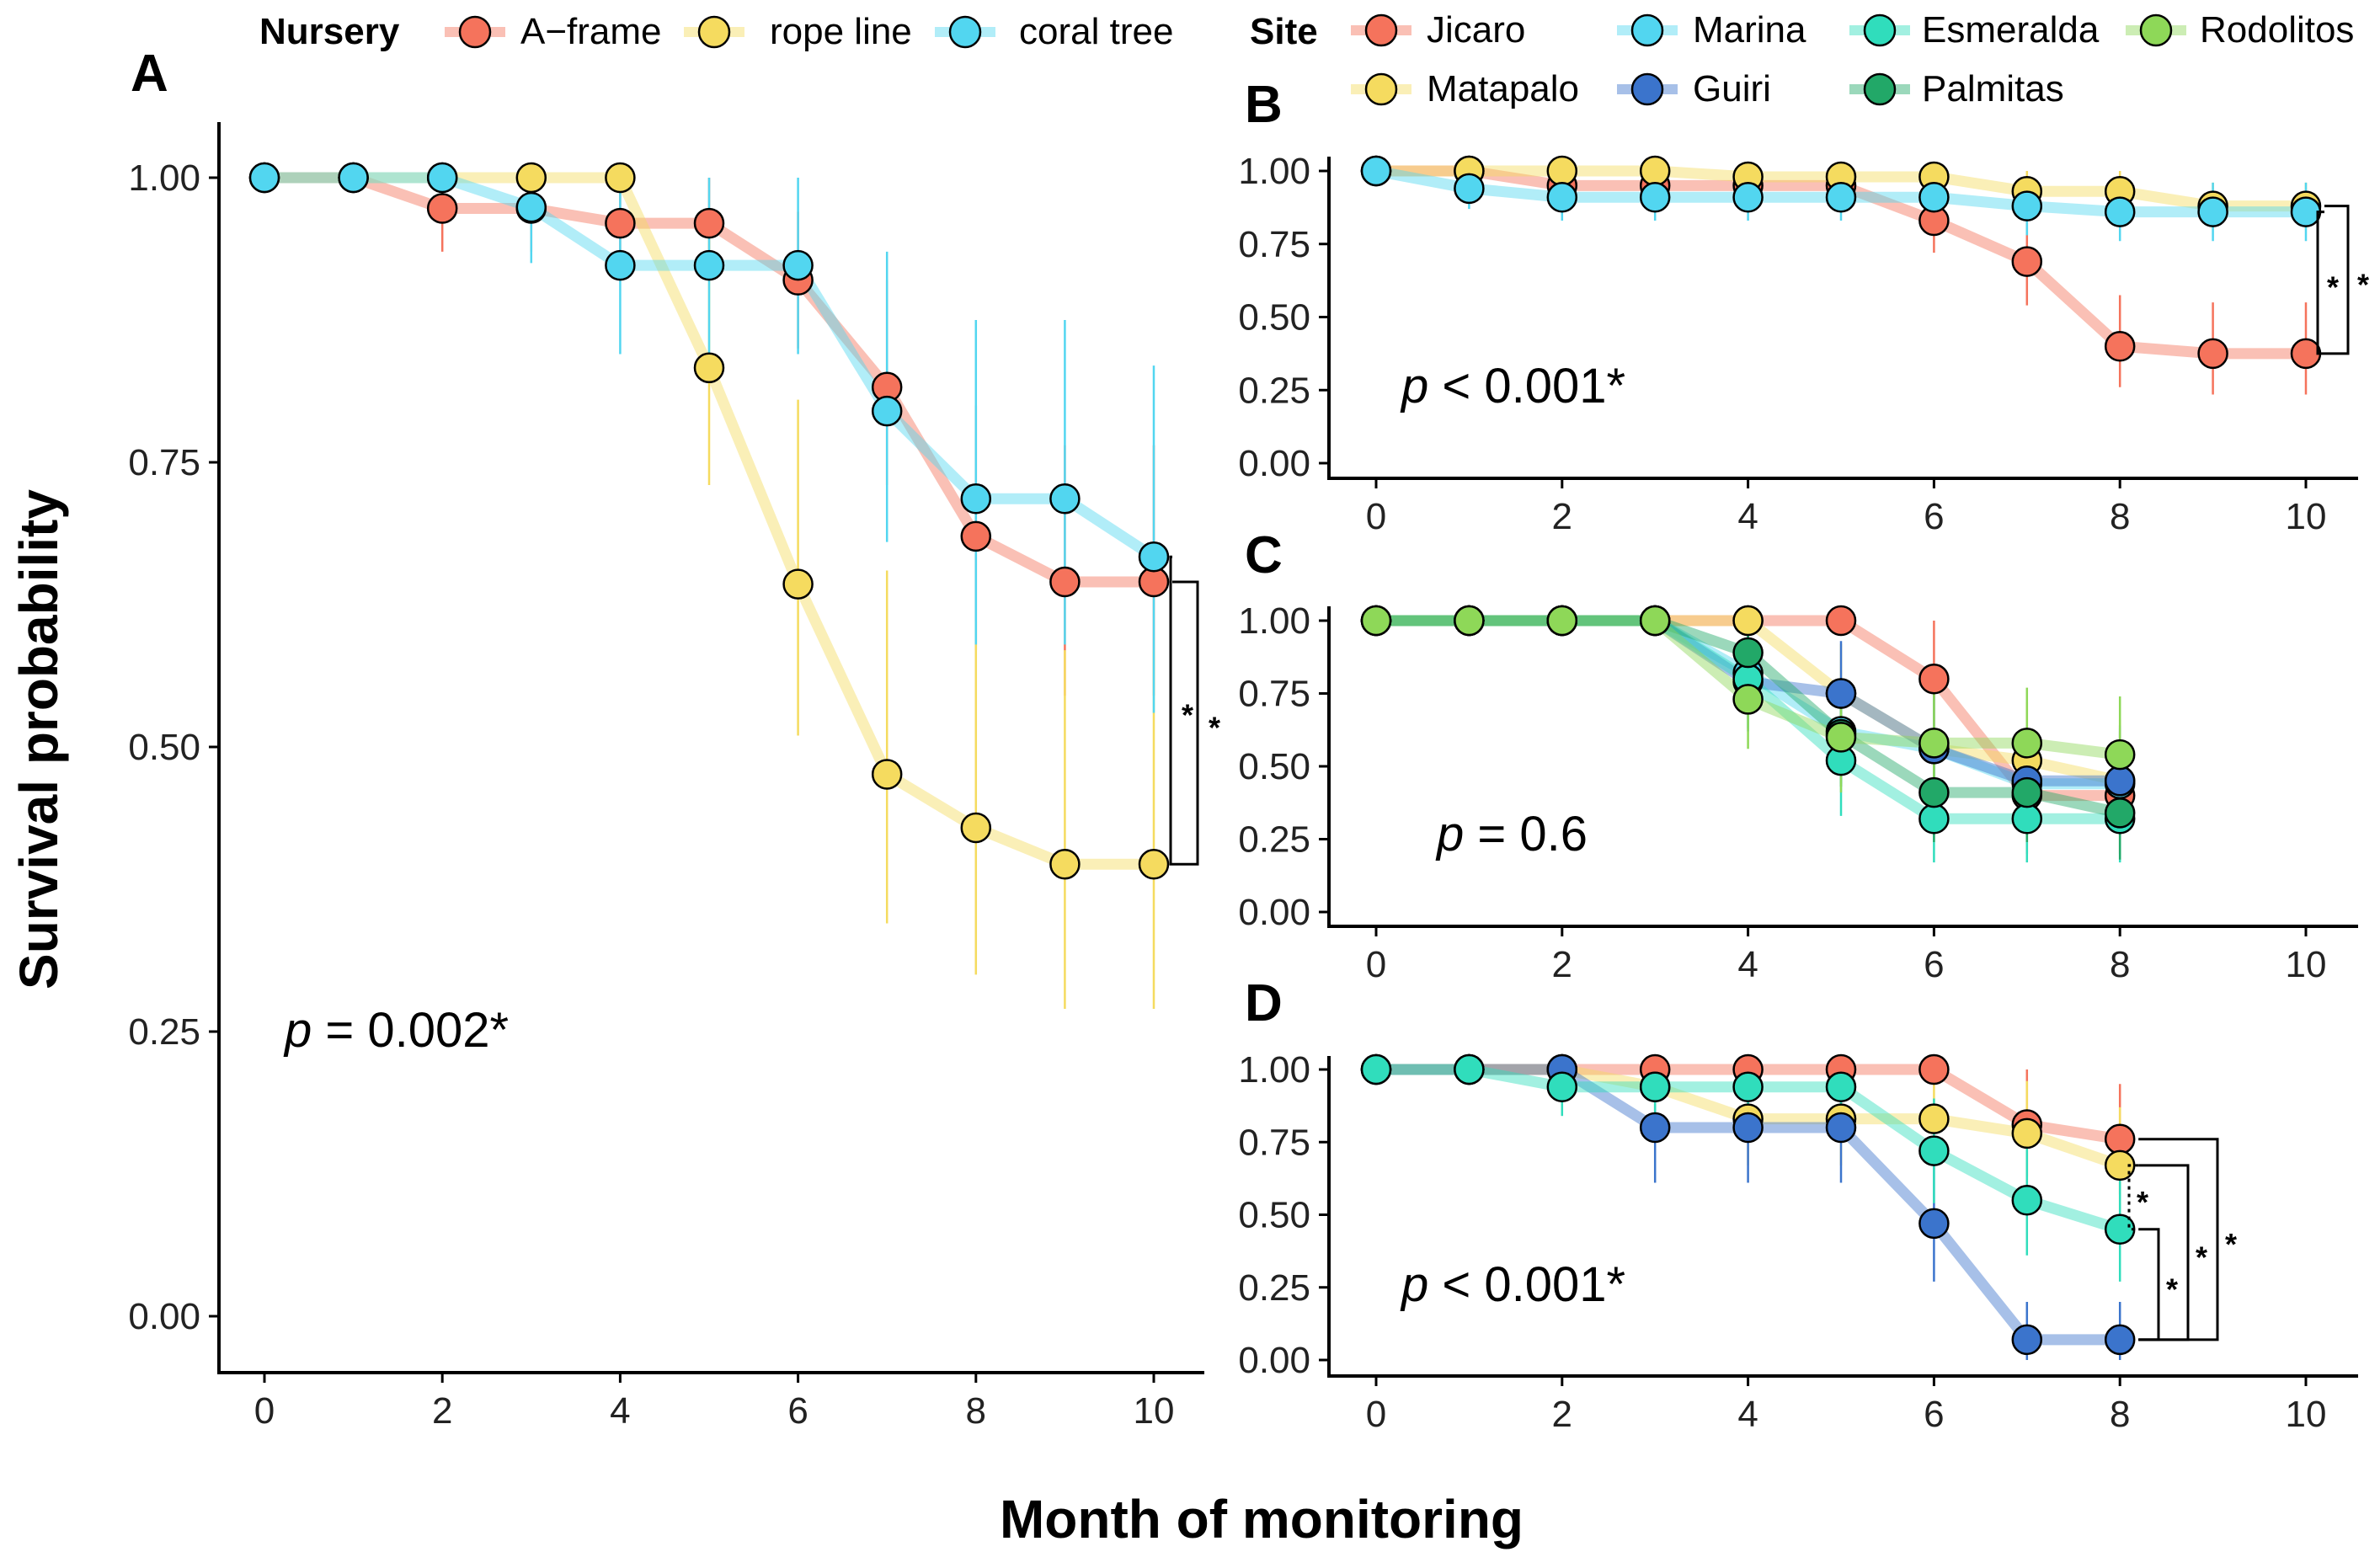 The image size is (2380, 1552). I want to click on p-value-label: p < 0.001*, so click(1512, 1284).